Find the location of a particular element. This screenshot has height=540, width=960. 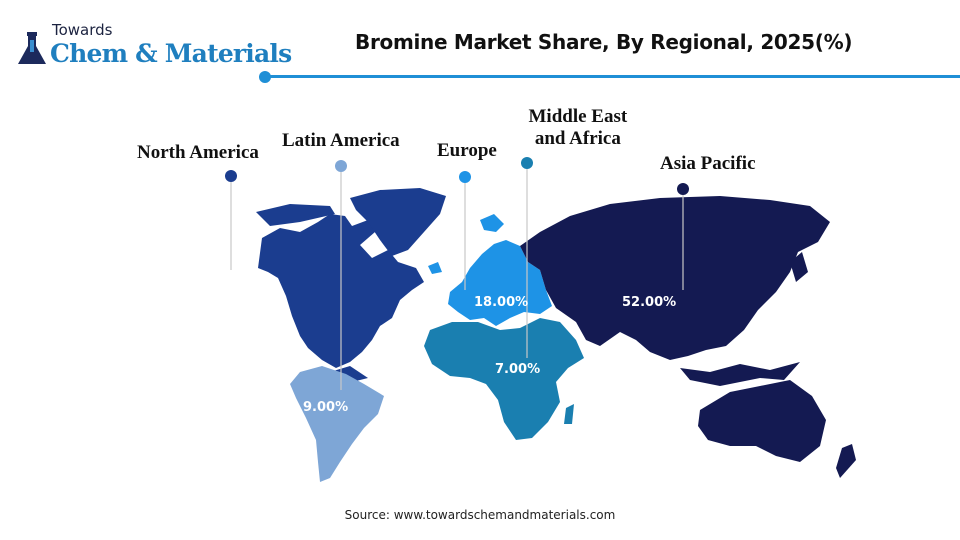

value-label-latin-america: 9.00% is located at coordinates (326, 407).